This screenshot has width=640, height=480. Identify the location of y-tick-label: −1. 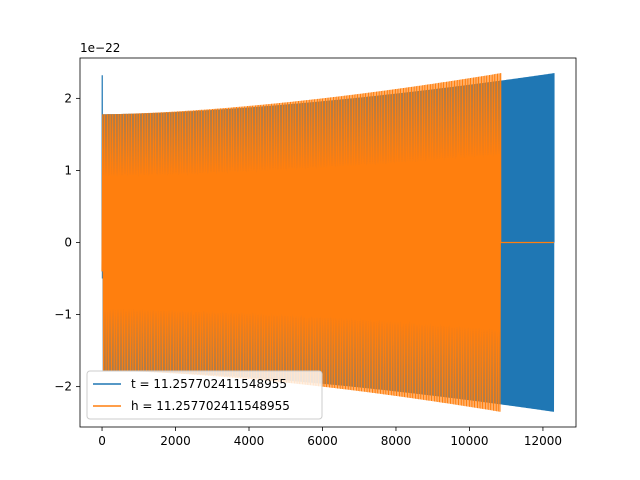
(63, 315).